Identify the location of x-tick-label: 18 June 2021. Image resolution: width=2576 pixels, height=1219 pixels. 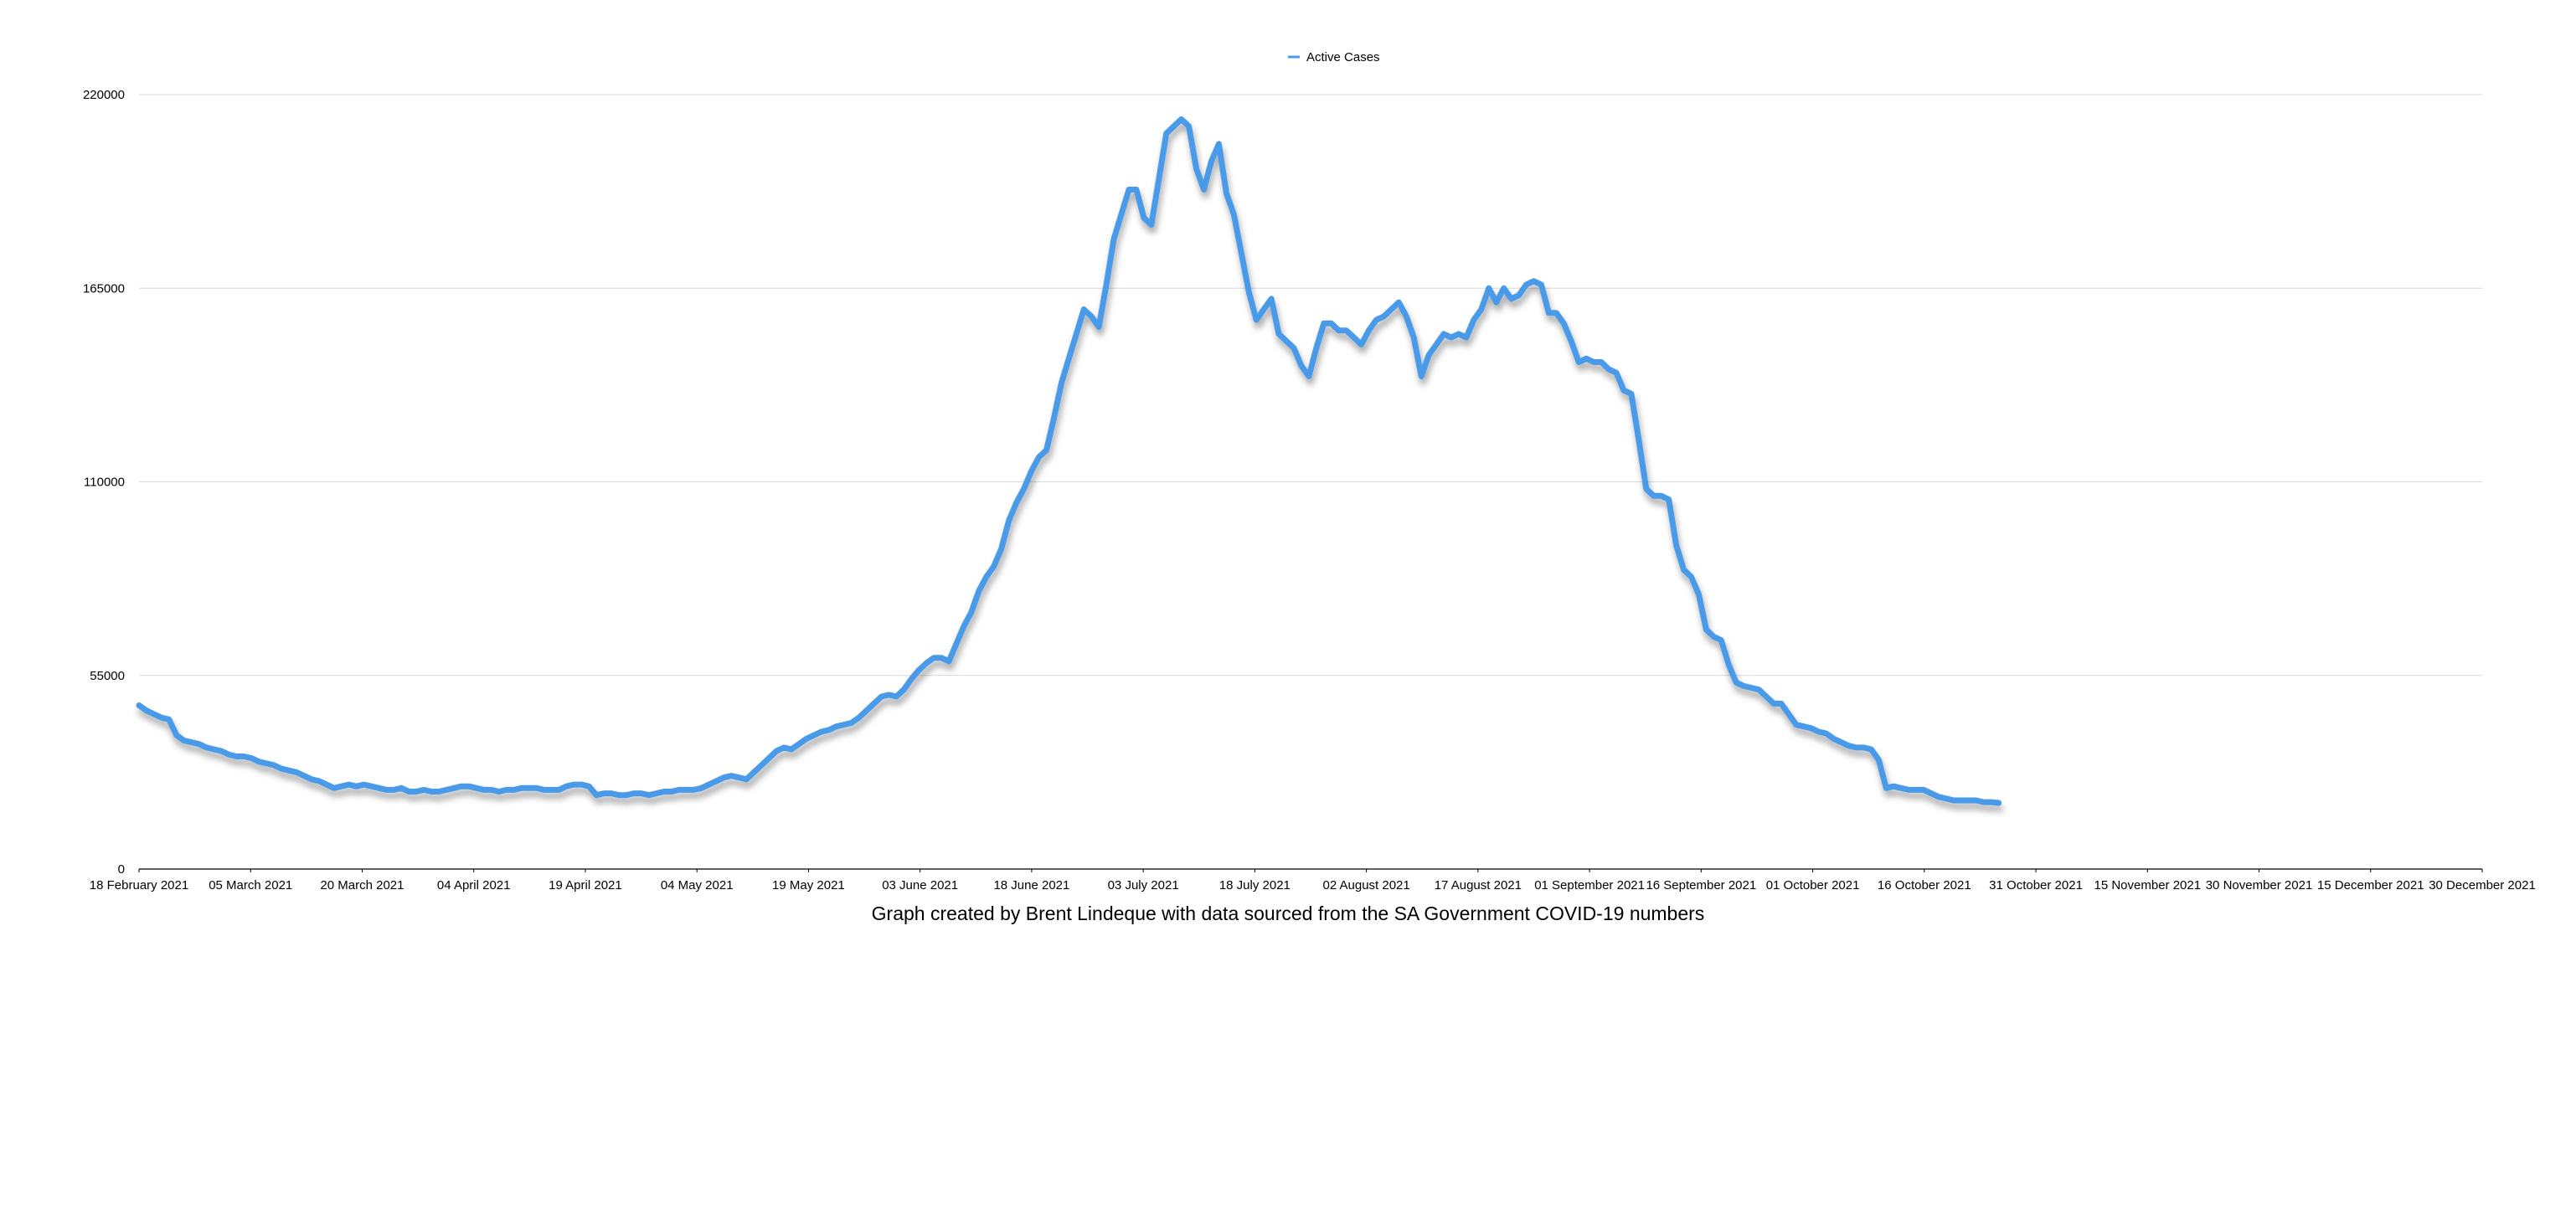
(1031, 885).